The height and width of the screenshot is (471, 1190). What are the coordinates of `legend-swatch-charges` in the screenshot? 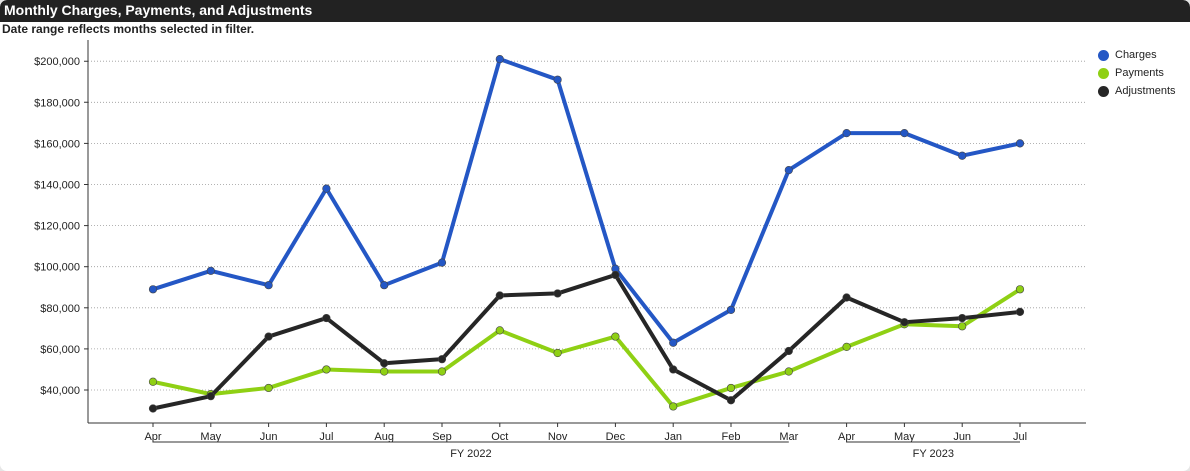 It's located at (1103, 55).